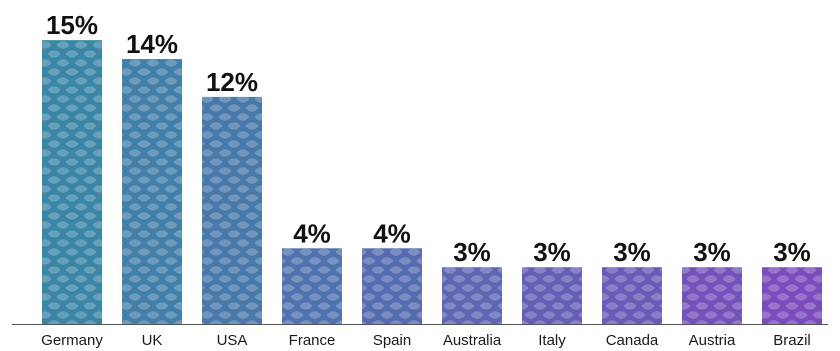  What do you see at coordinates (792, 295) in the screenshot?
I see `bar-texture-brazil` at bounding box center [792, 295].